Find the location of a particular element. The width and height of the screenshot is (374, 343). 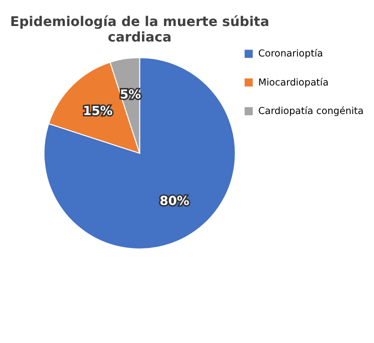

legend-label: Cardiopatía congénita is located at coordinates (311, 112).